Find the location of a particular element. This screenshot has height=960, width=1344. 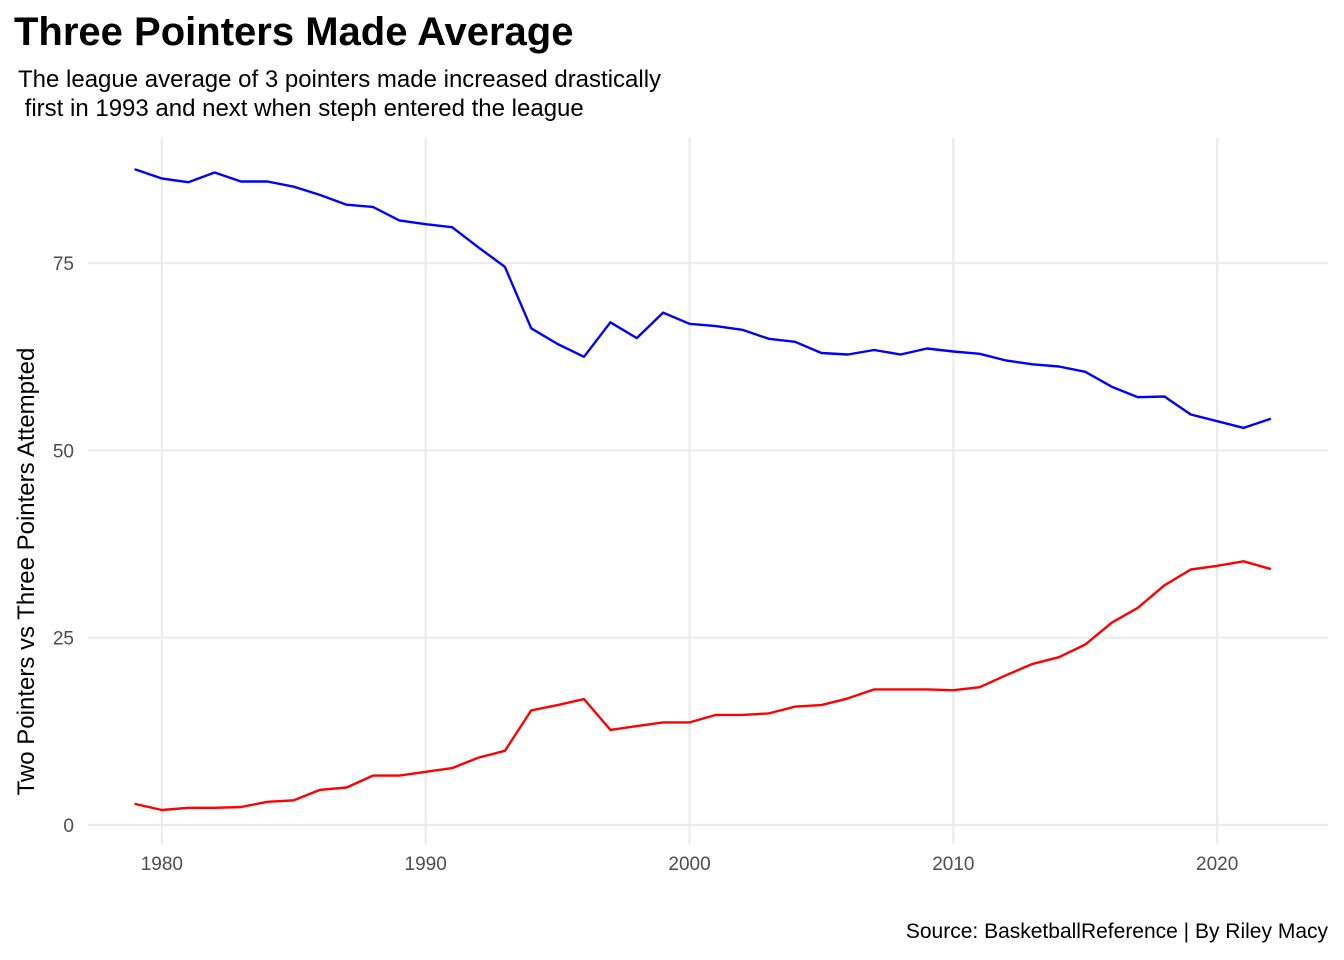

y-tick-label: 50 is located at coordinates (63, 451).